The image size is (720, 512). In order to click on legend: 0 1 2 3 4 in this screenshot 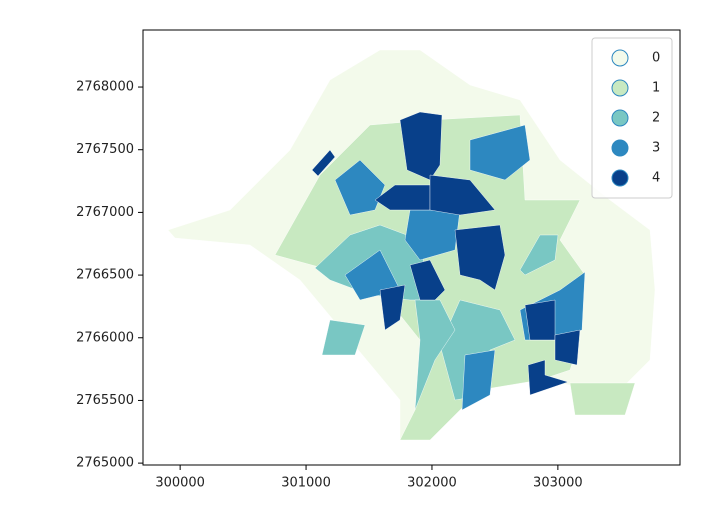, I will do `click(632, 118)`.